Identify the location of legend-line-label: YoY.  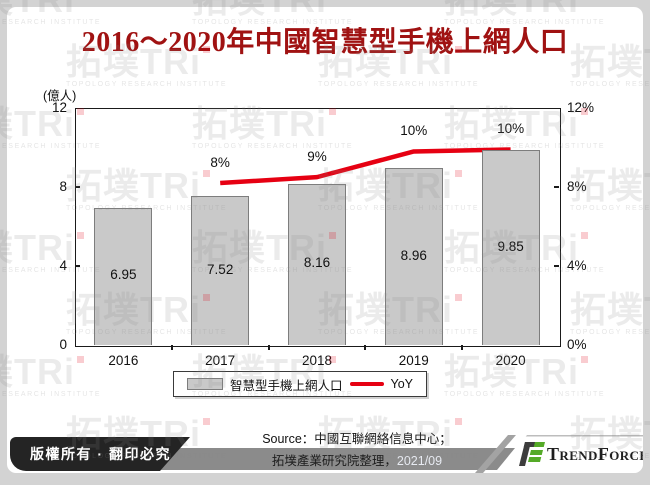
(401, 384).